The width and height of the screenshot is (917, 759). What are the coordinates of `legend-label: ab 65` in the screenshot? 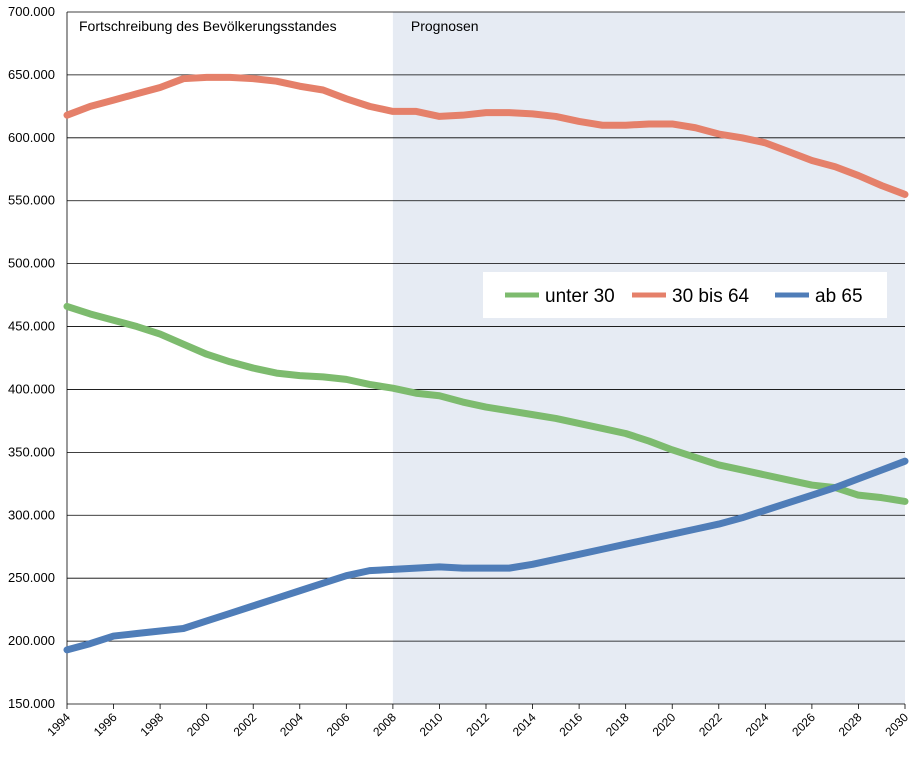 It's located at (839, 296).